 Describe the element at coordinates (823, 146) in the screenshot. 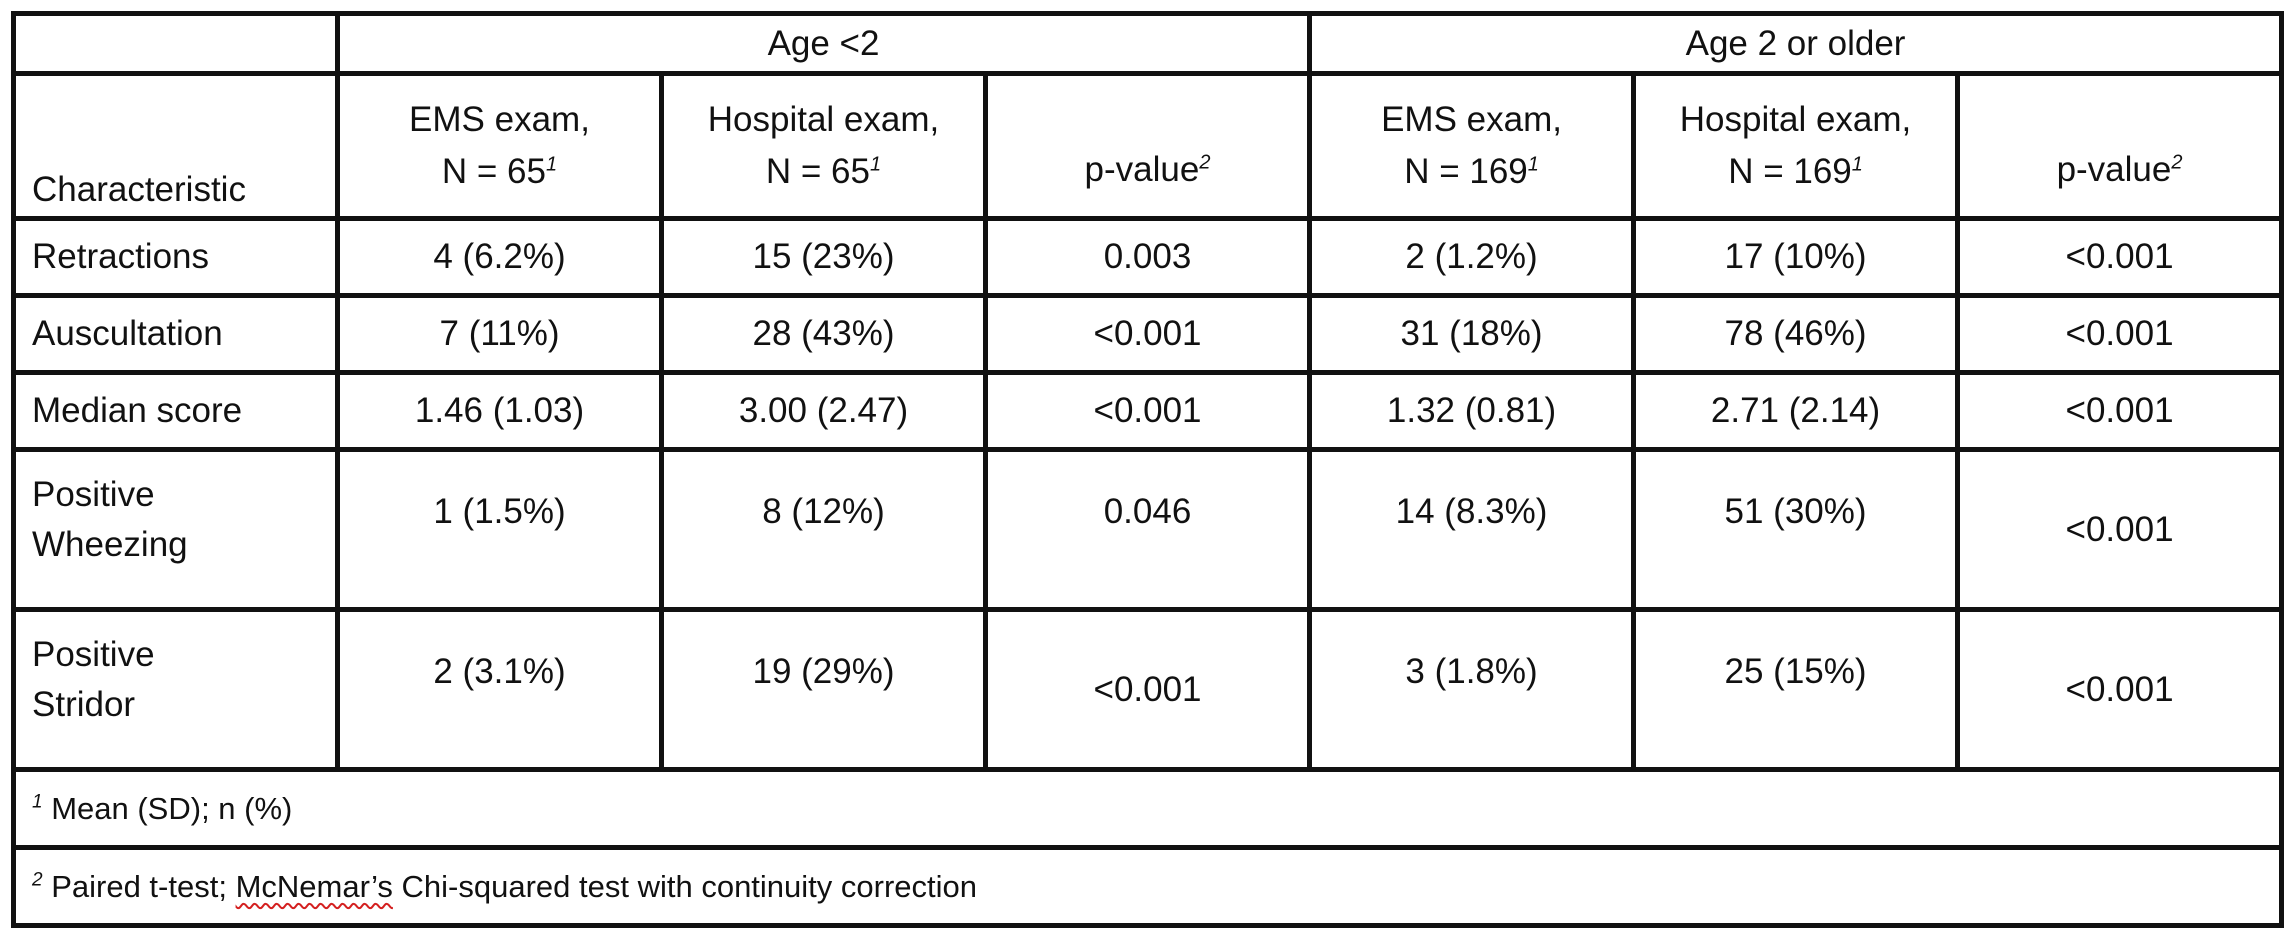

I see `hospital-exam-lt2-header: Hospital exam, N = 651` at that location.